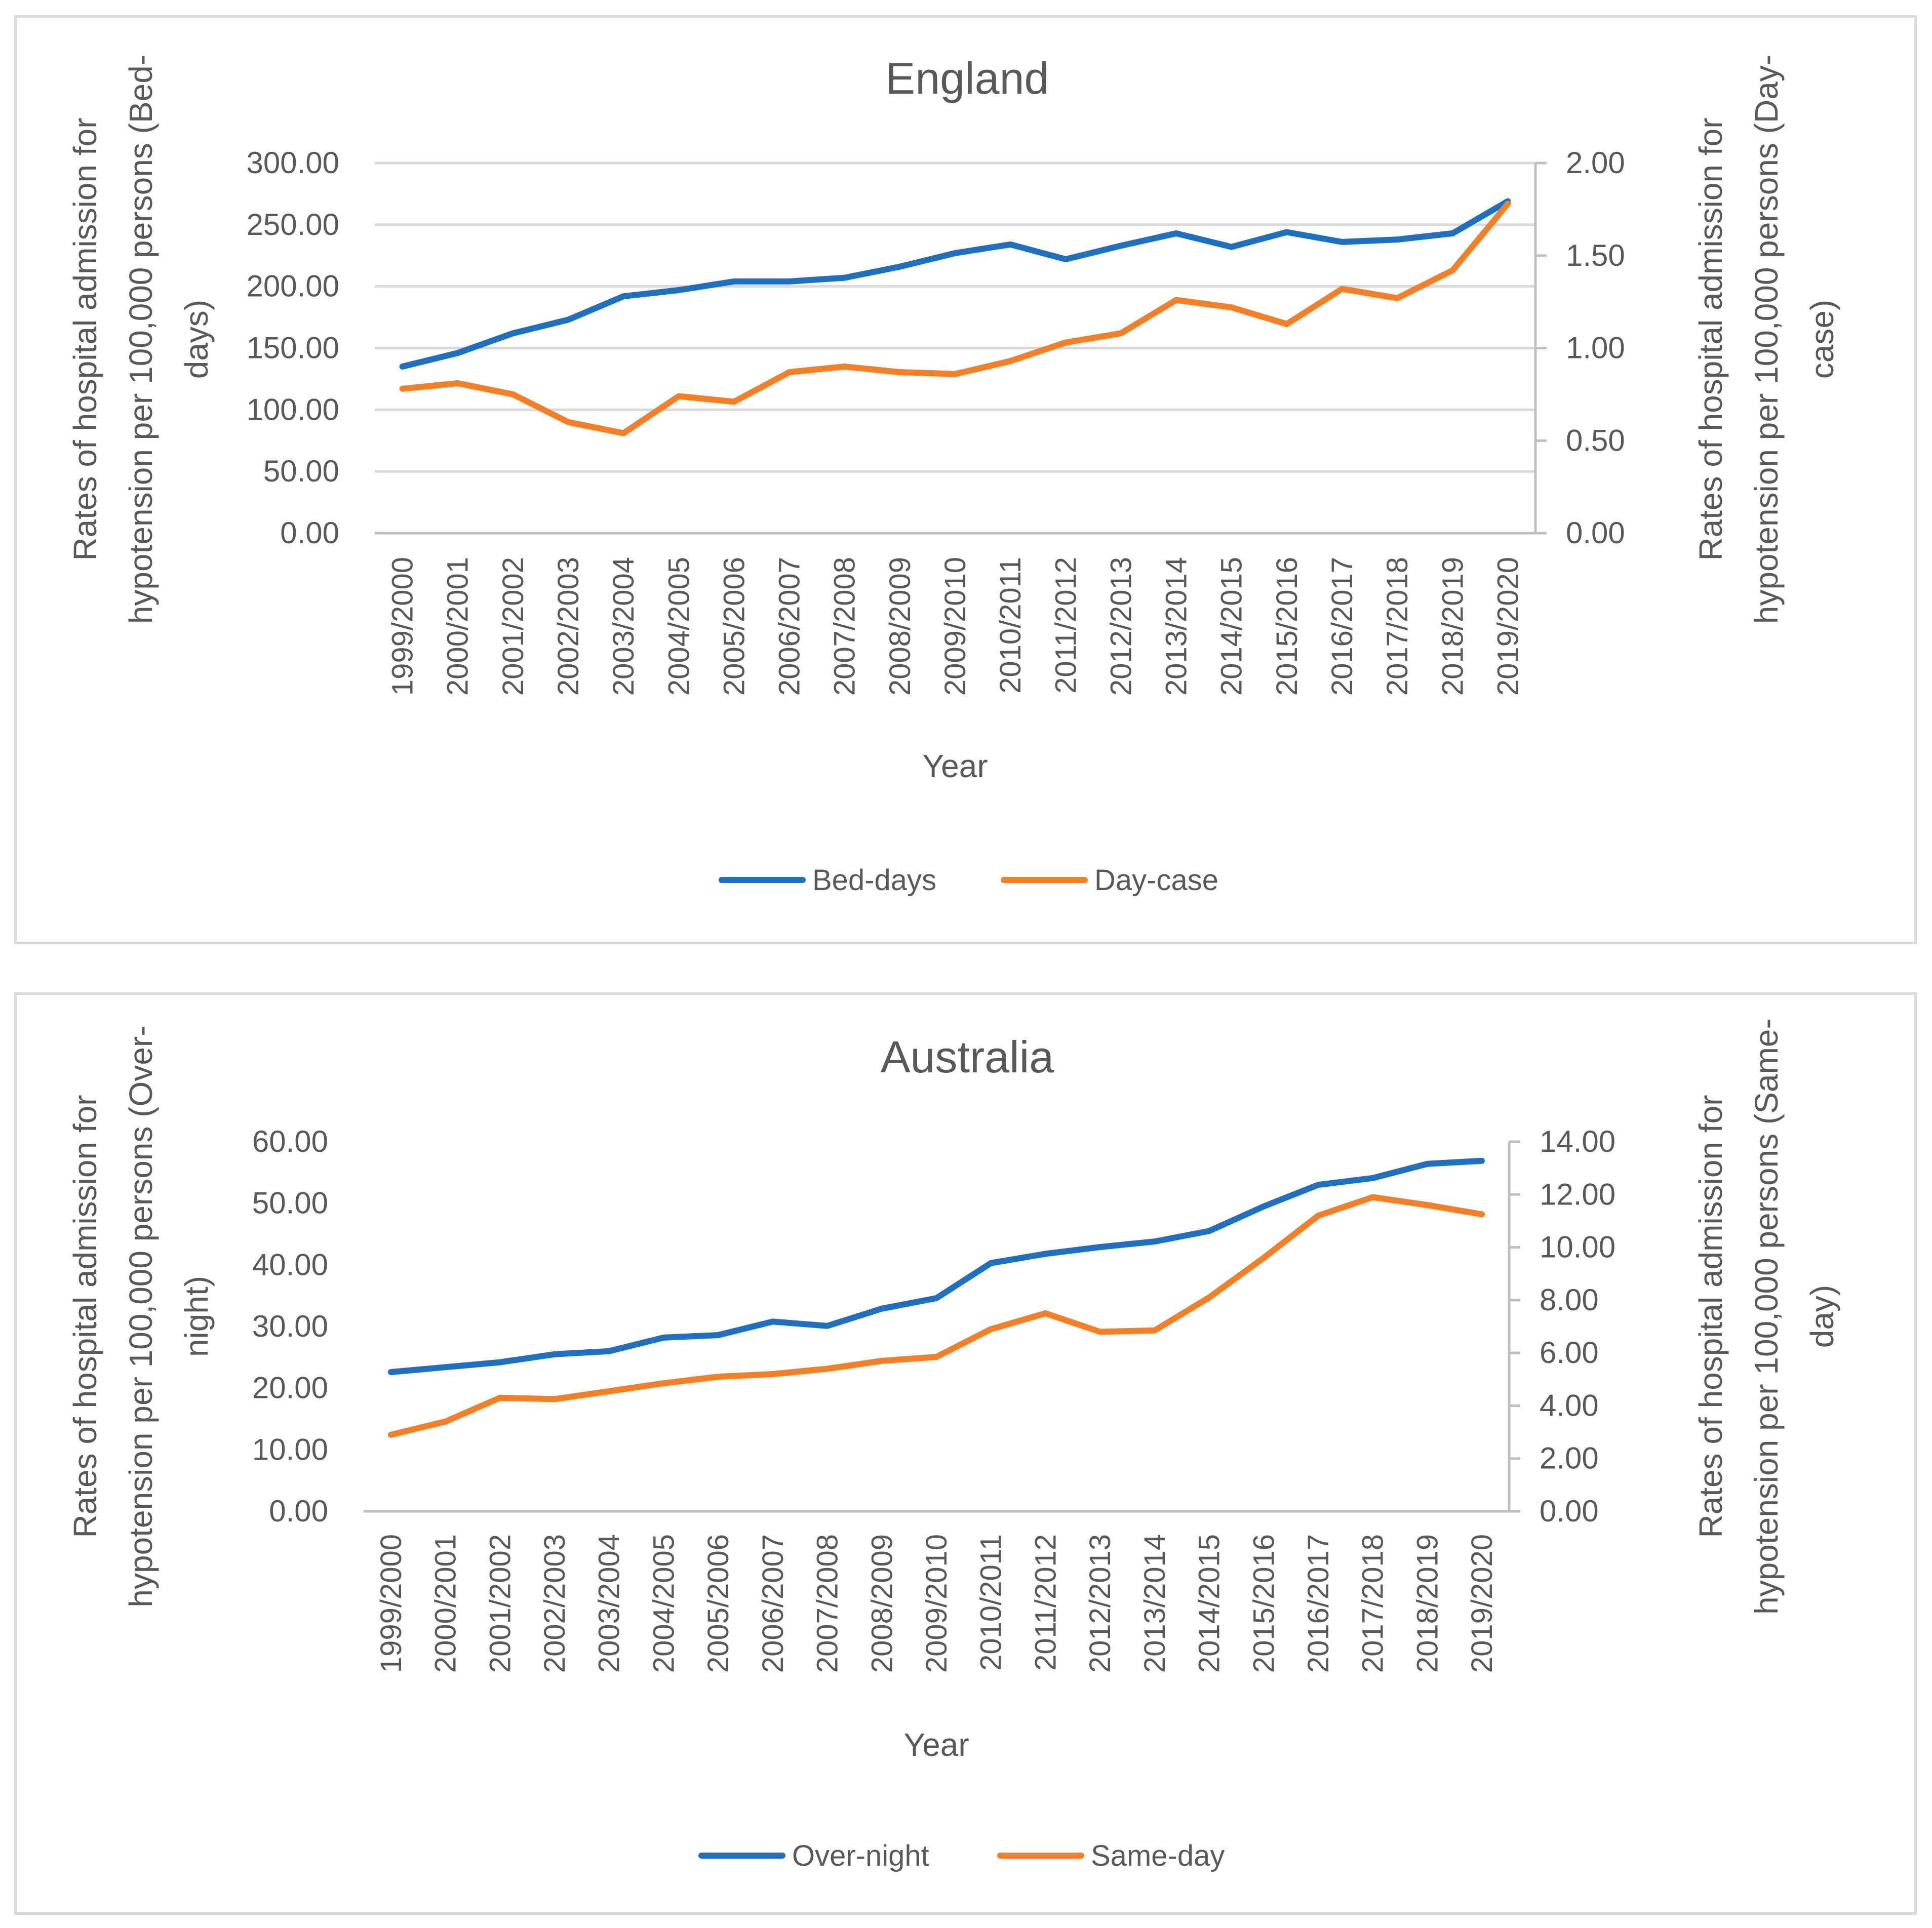 The height and width of the screenshot is (1928, 1932). What do you see at coordinates (937, 1603) in the screenshot?
I see `australia-x-tick-label: 2009/2010` at bounding box center [937, 1603].